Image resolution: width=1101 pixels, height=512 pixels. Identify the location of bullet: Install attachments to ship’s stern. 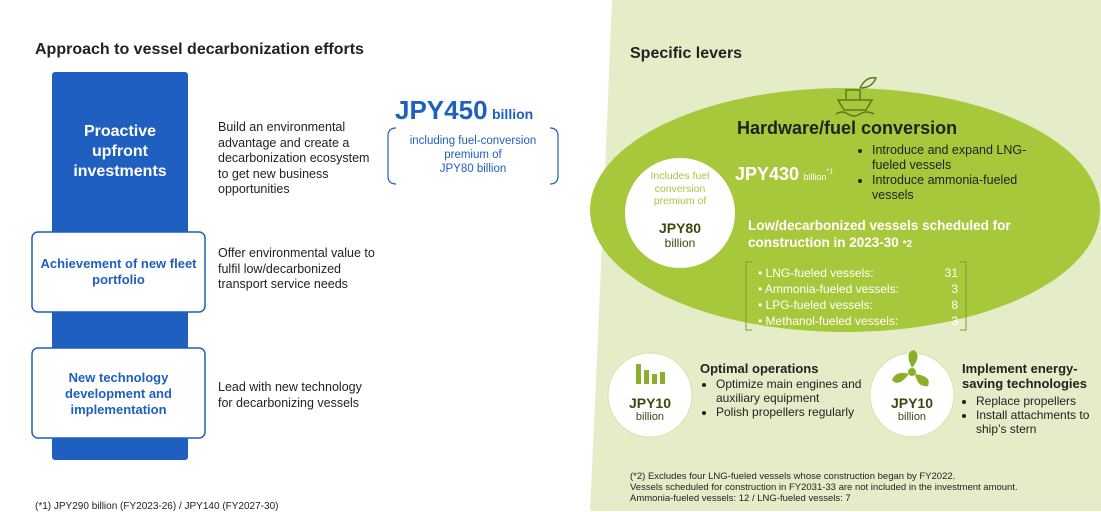
(1038, 422).